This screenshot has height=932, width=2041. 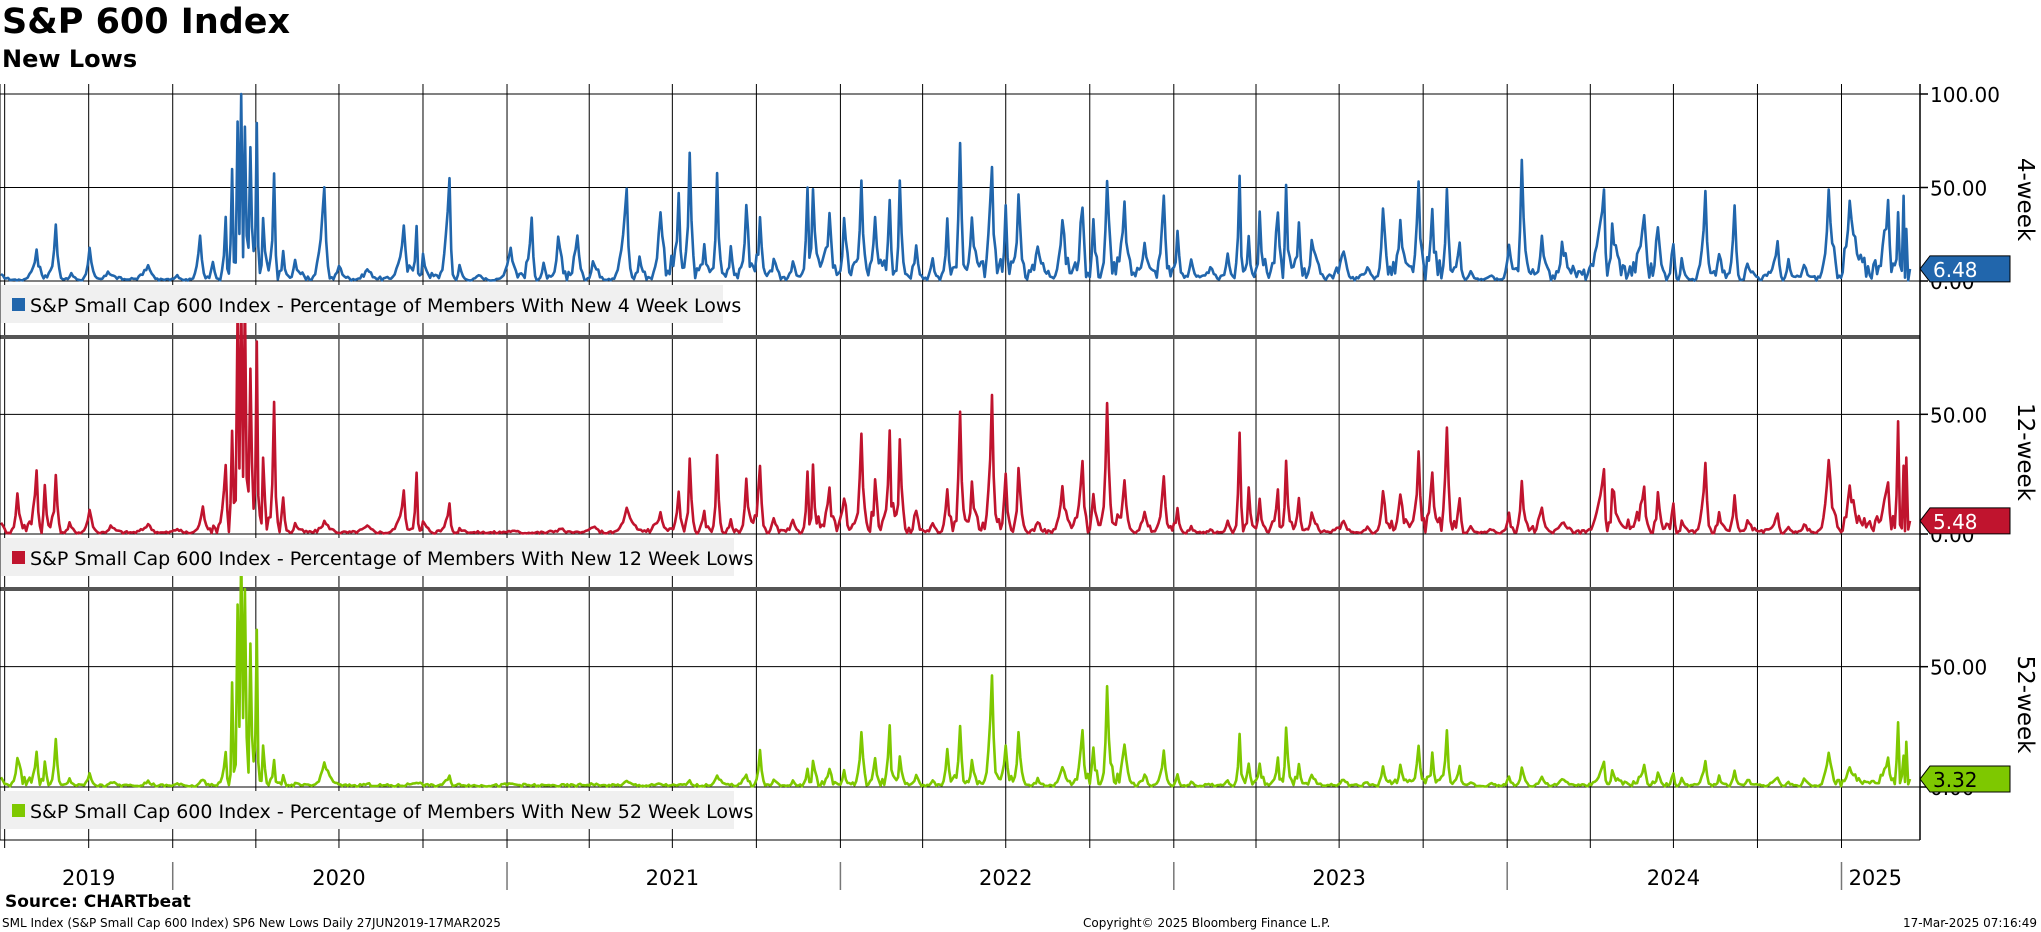 What do you see at coordinates (98, 902) in the screenshot?
I see `source-label: Source: CHARTbeat` at bounding box center [98, 902].